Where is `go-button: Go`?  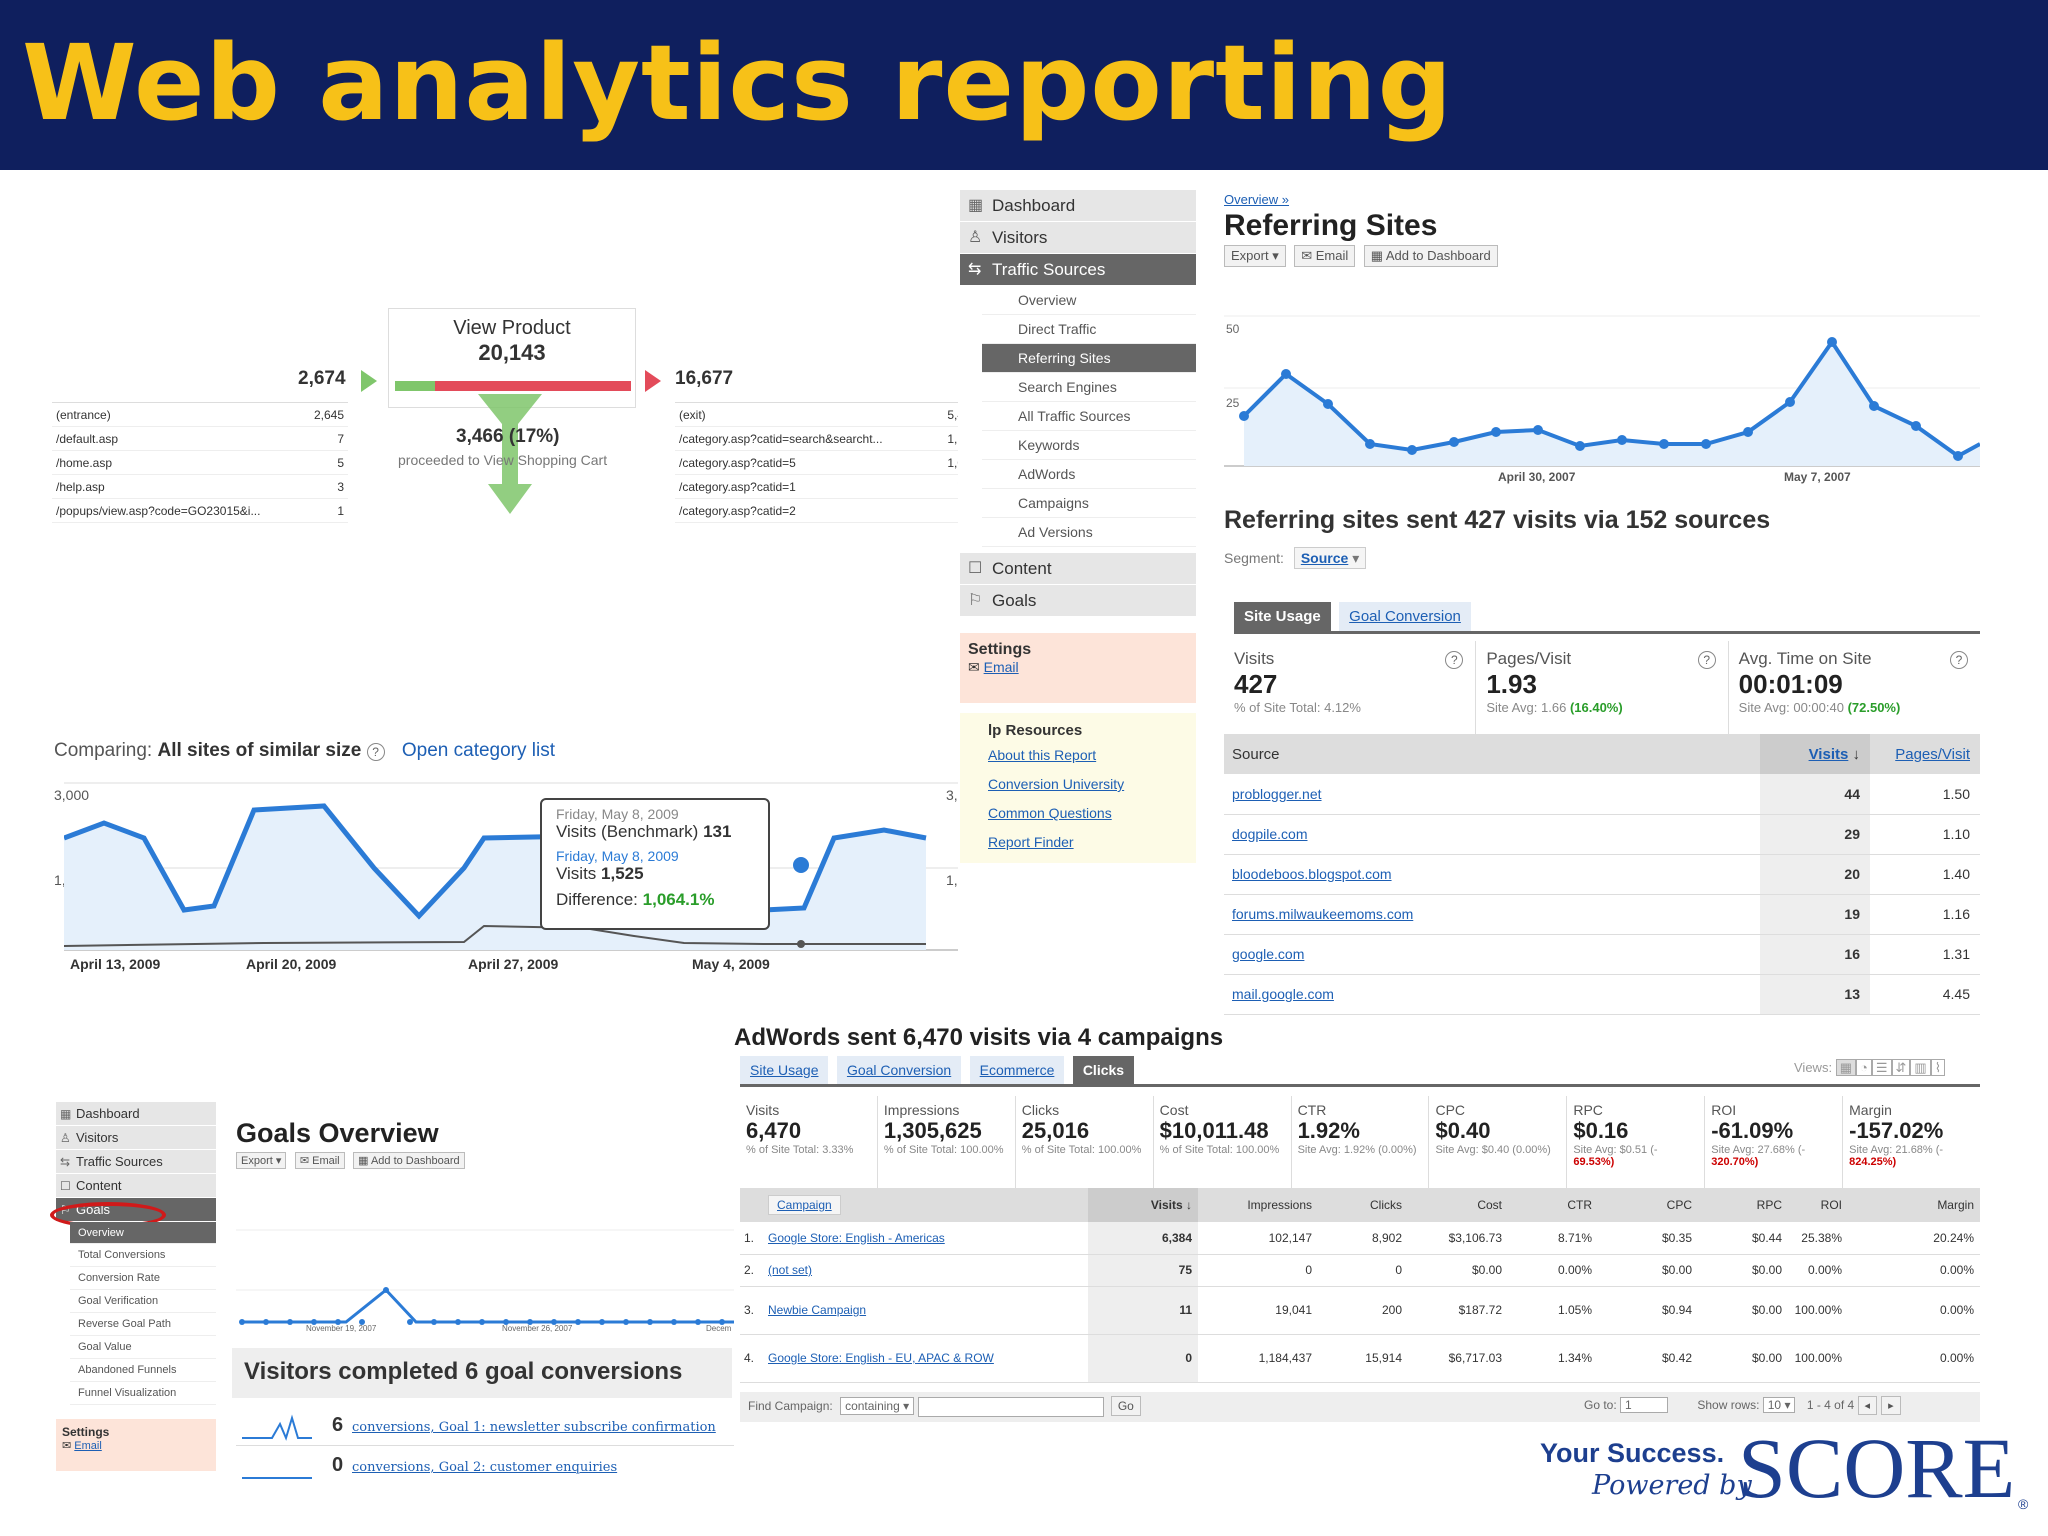 go-button: Go is located at coordinates (1125, 1406).